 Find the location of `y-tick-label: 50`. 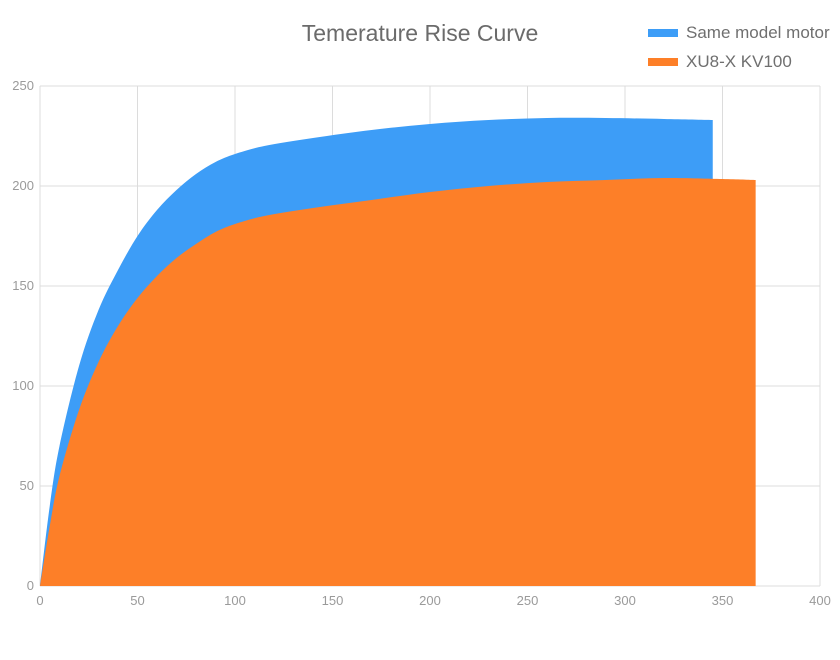

y-tick-label: 50 is located at coordinates (27, 485).